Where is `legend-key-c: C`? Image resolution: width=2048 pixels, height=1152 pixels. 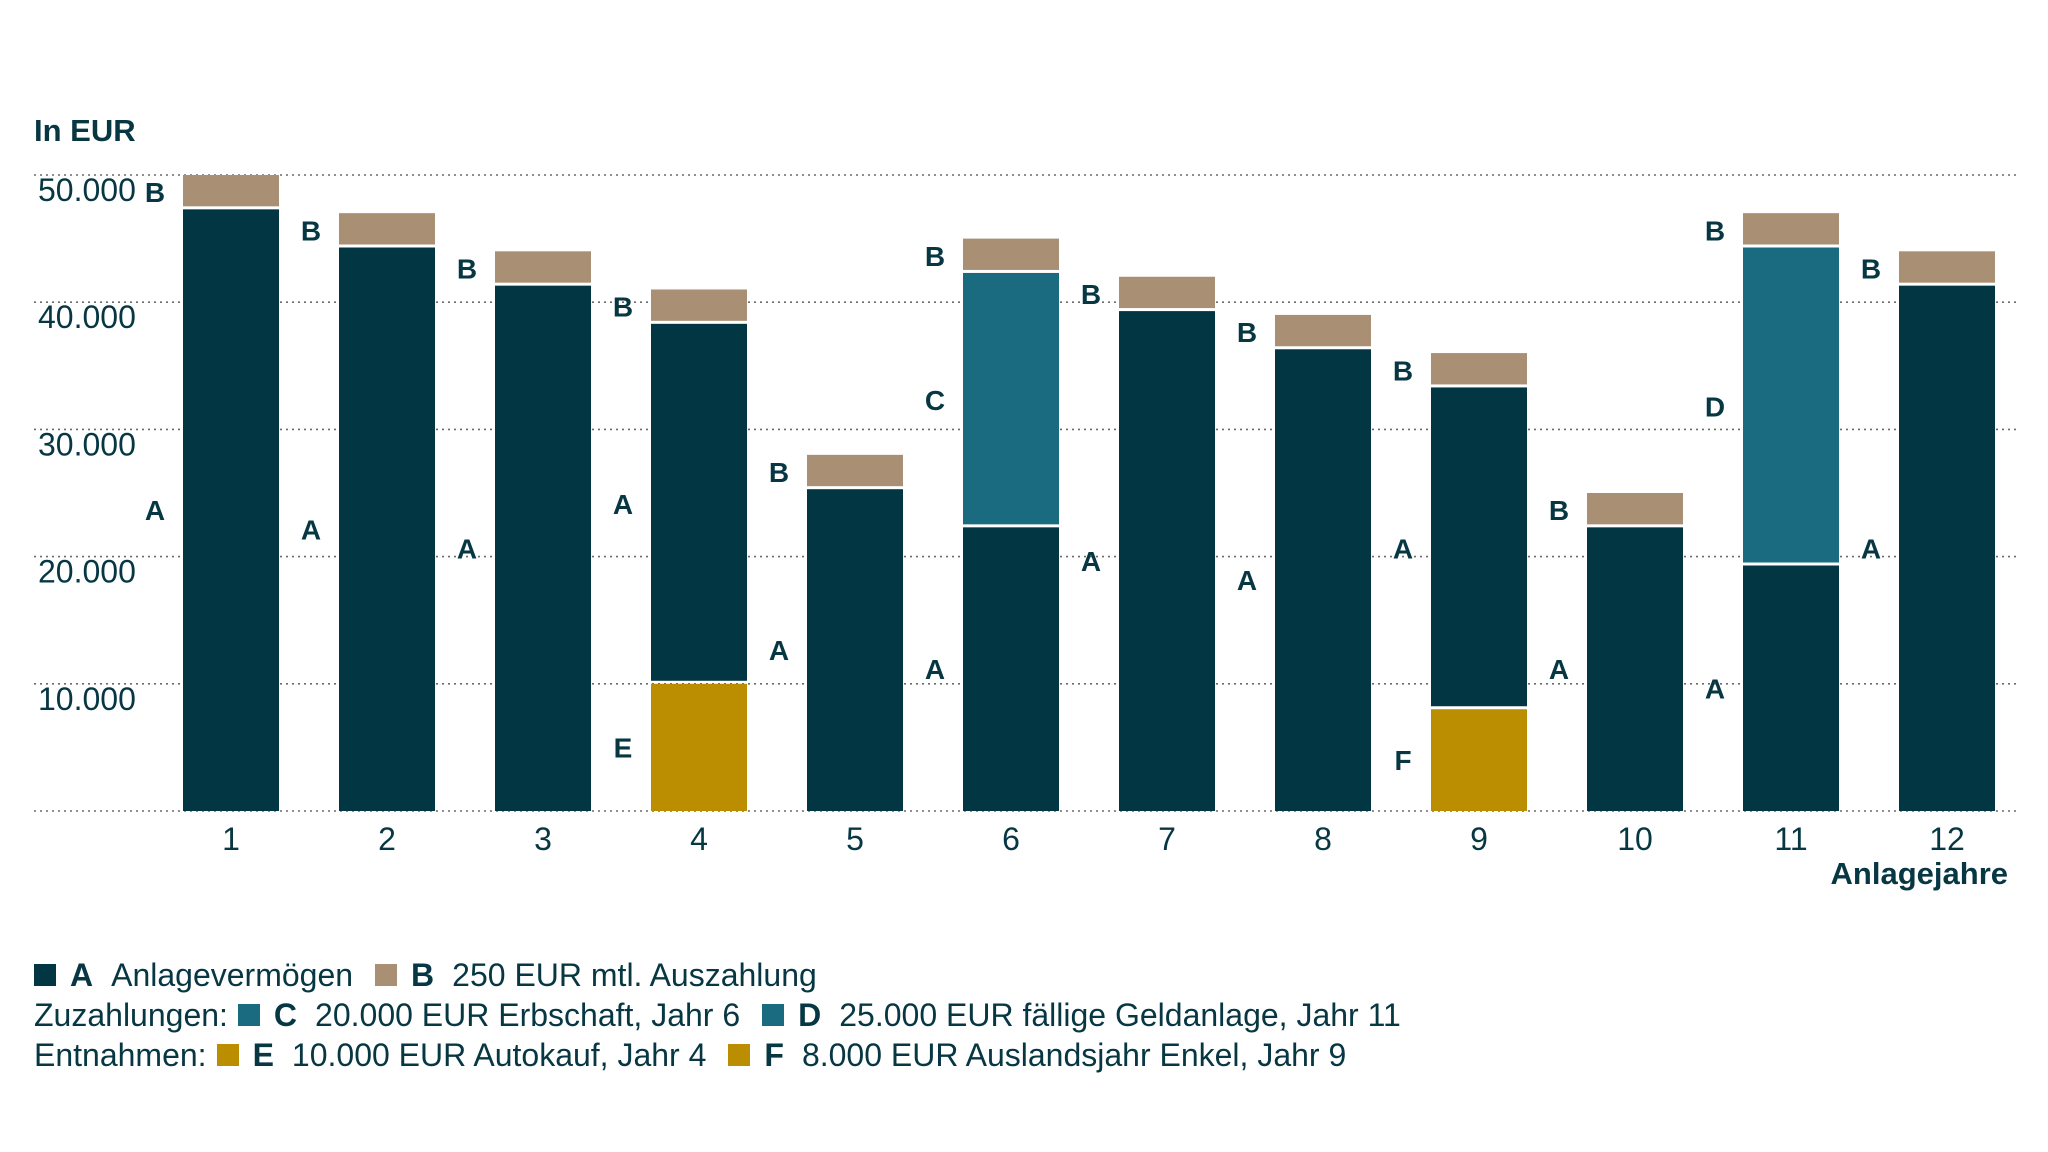
legend-key-c: C is located at coordinates (285, 1015).